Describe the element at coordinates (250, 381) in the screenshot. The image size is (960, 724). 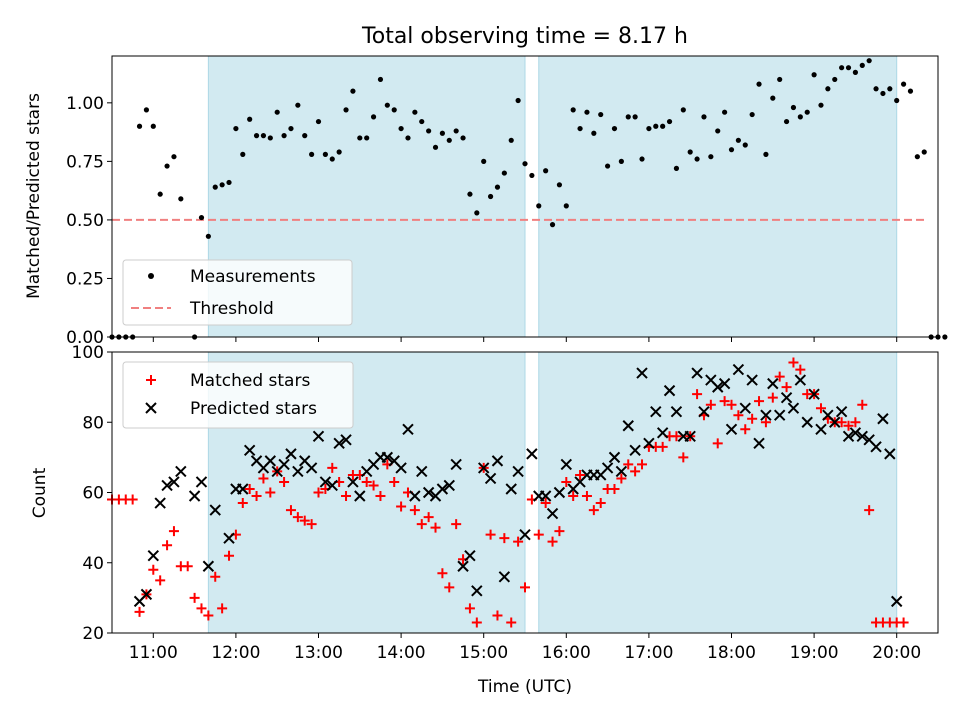
I see `legend-matched-label: Matched stars` at that location.